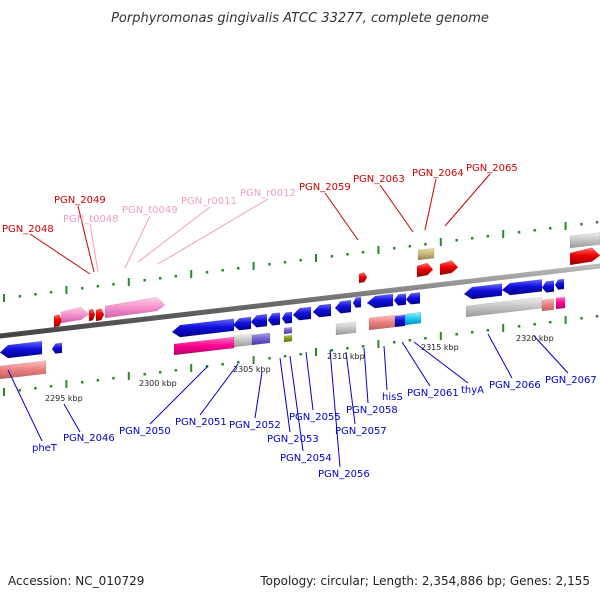 The width and height of the screenshot is (600, 600). Describe the element at coordinates (449, 268) in the screenshot. I see `gene-pgn-2064` at that location.